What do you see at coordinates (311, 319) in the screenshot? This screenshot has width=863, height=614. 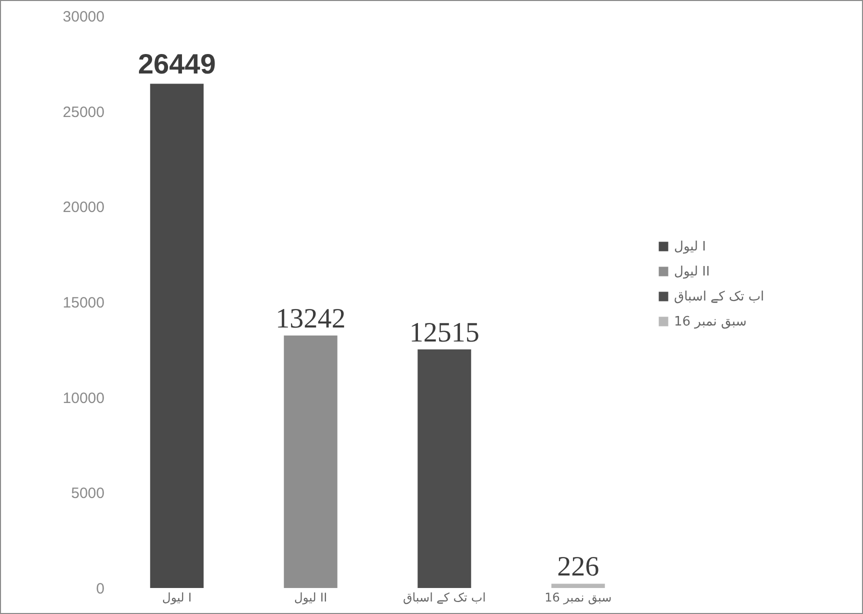 I see `data-label: 13242` at bounding box center [311, 319].